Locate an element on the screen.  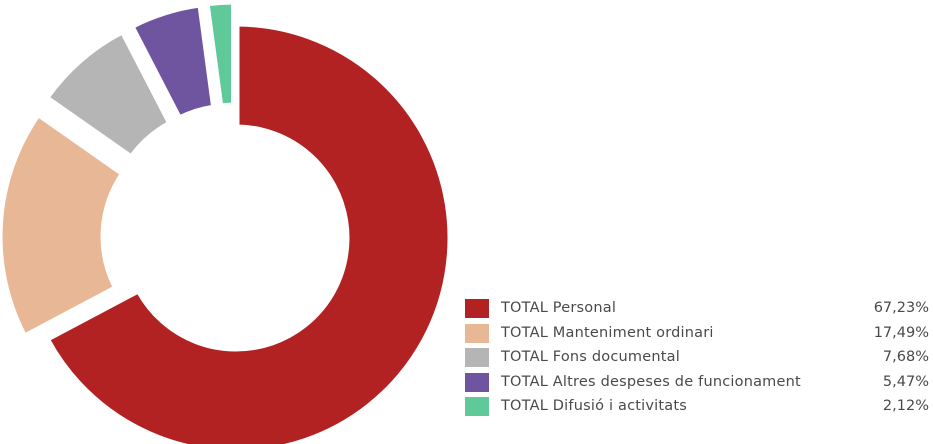
slice-total-altres-despeses-de-funcionament is located at coordinates (173, 61).